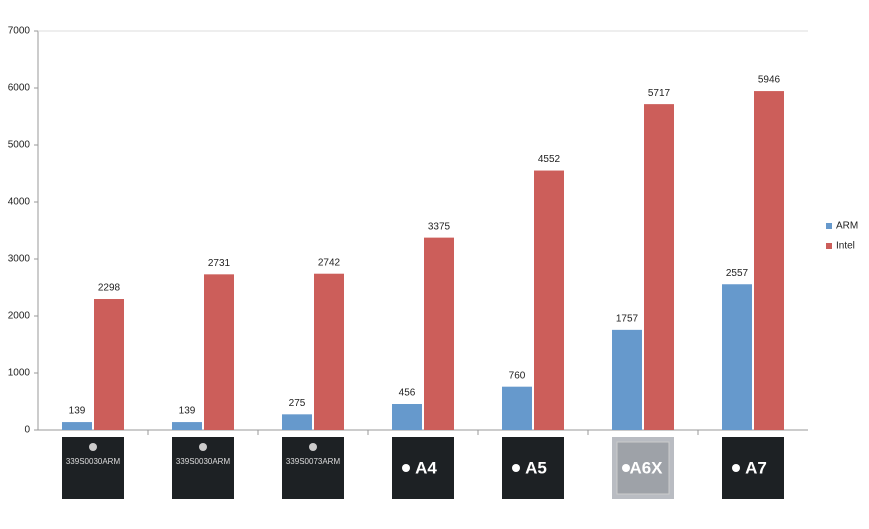  Describe the element at coordinates (27, 430) in the screenshot. I see `y-tick-label: 0` at that location.